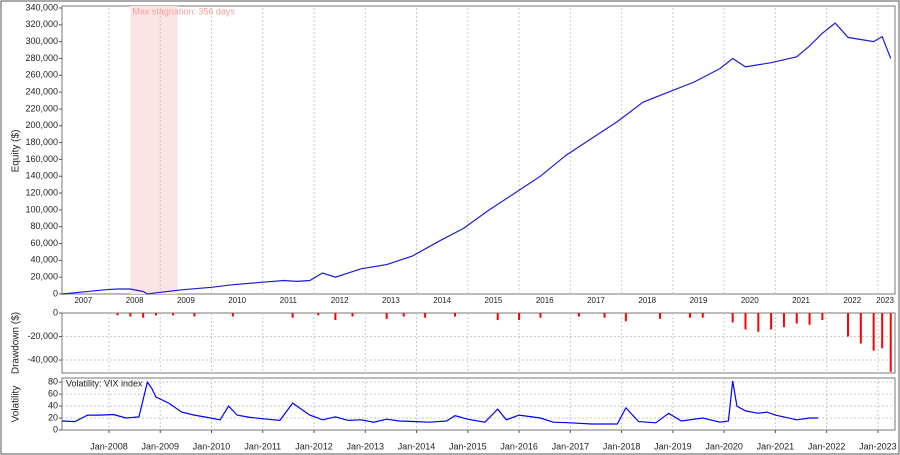  What do you see at coordinates (109, 446) in the screenshot?
I see `x-tick-label: Jan-2008` at bounding box center [109, 446].